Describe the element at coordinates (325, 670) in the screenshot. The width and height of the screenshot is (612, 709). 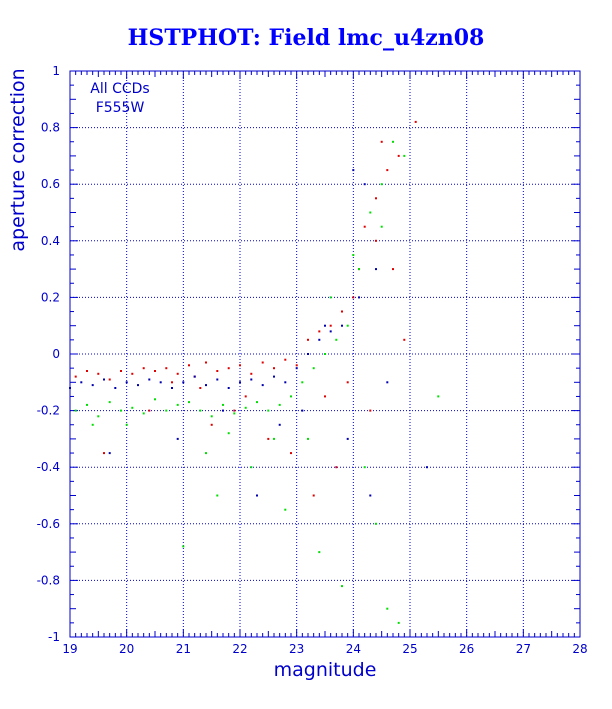
I see `x-axis-label: magnitude` at that location.